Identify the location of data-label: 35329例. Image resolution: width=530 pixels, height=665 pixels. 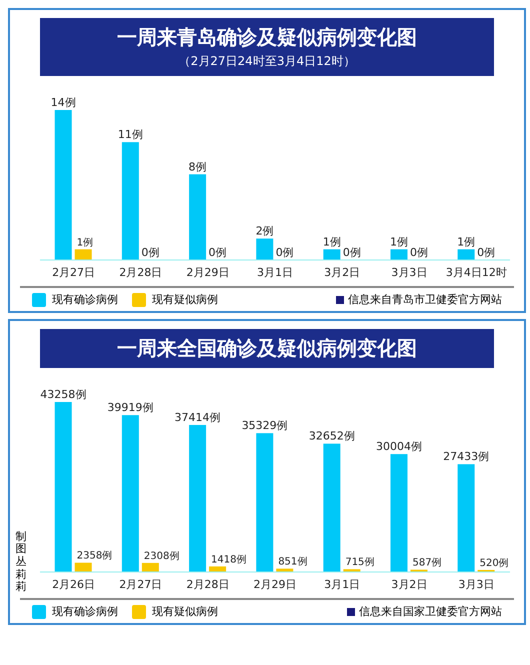
(265, 425).